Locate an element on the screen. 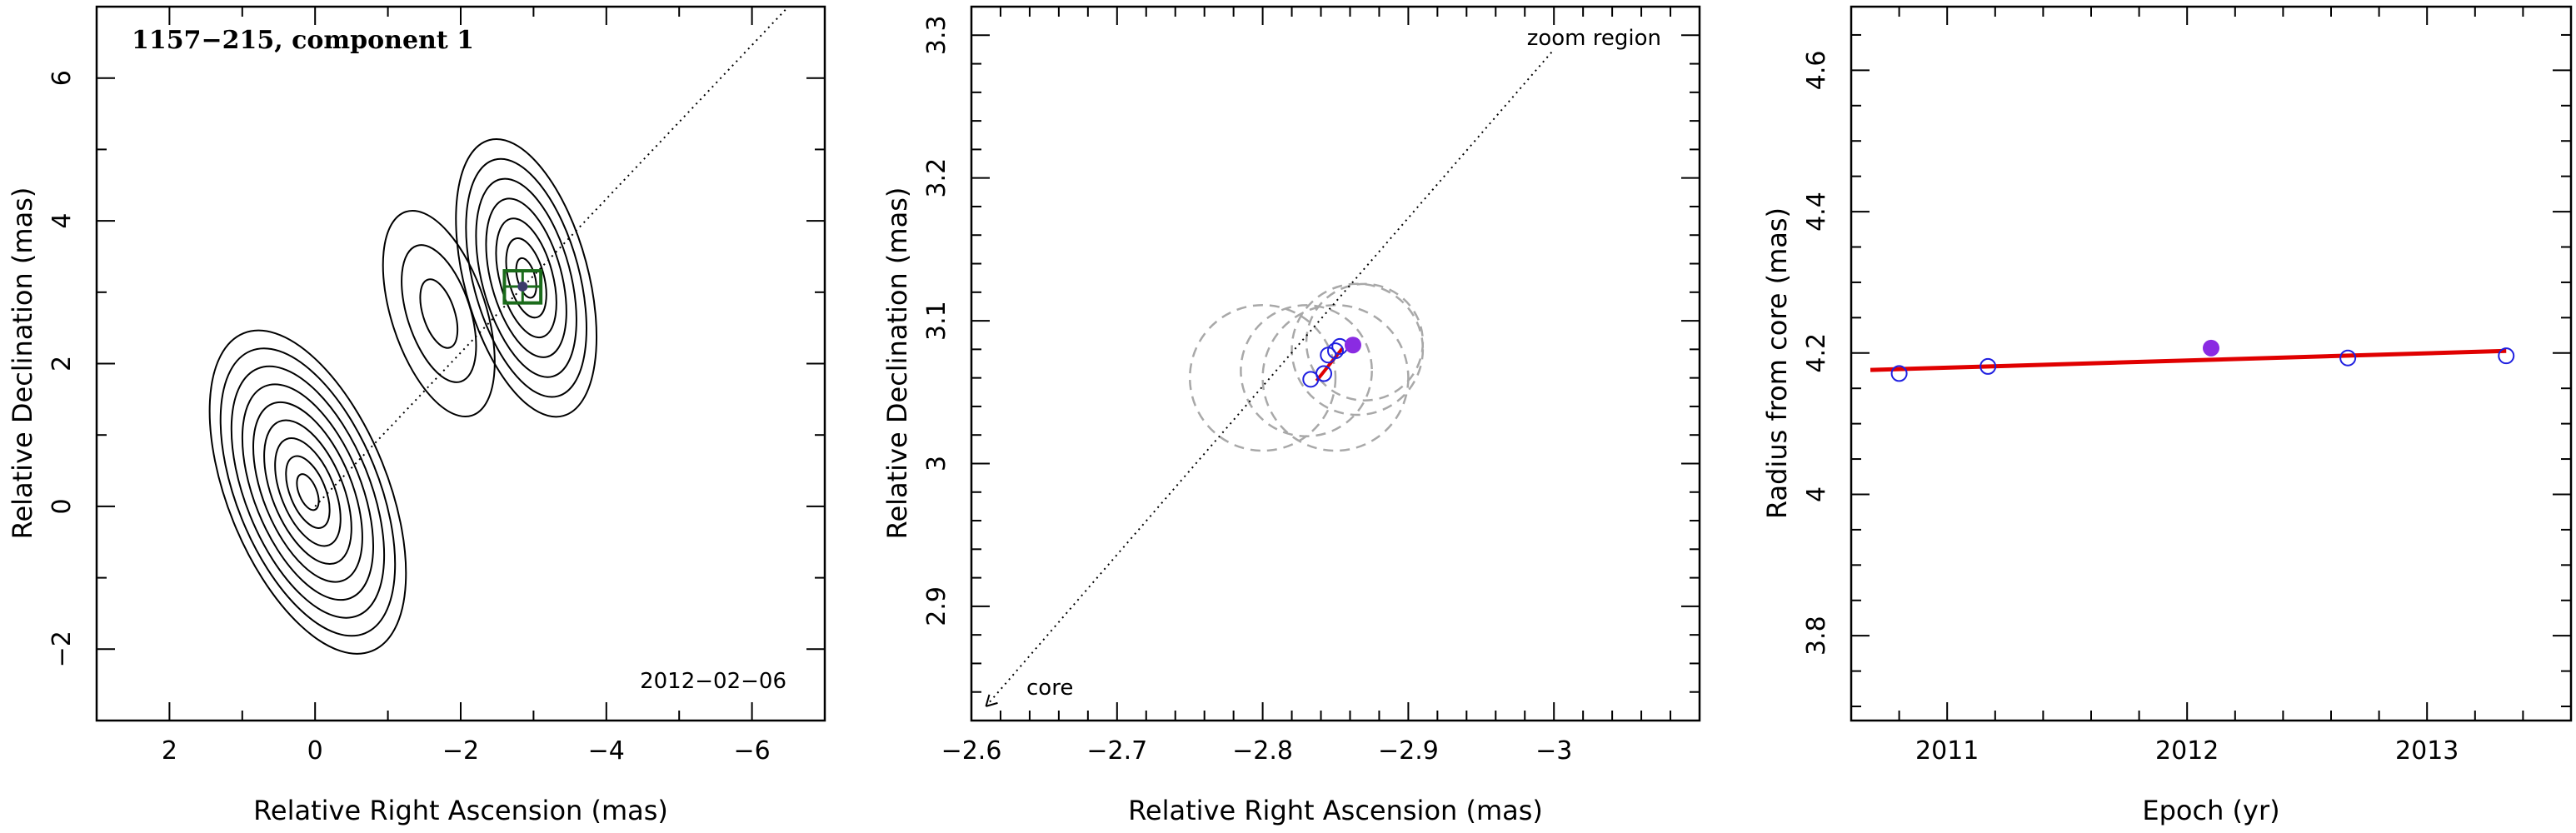  component-marker is located at coordinates (522, 286).